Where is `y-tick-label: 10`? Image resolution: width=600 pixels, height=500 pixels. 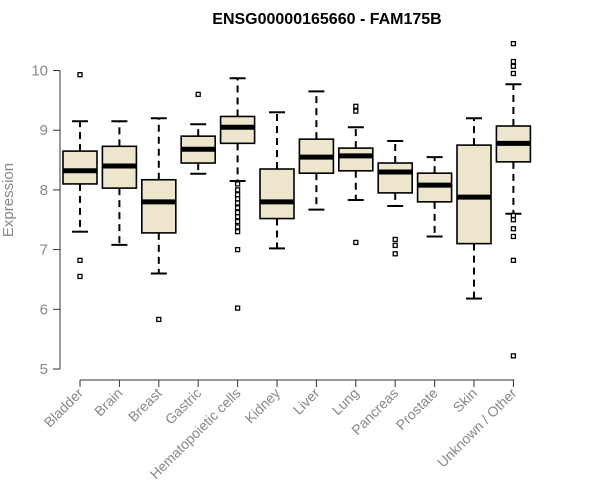 y-tick-label: 10 is located at coordinates (39, 71).